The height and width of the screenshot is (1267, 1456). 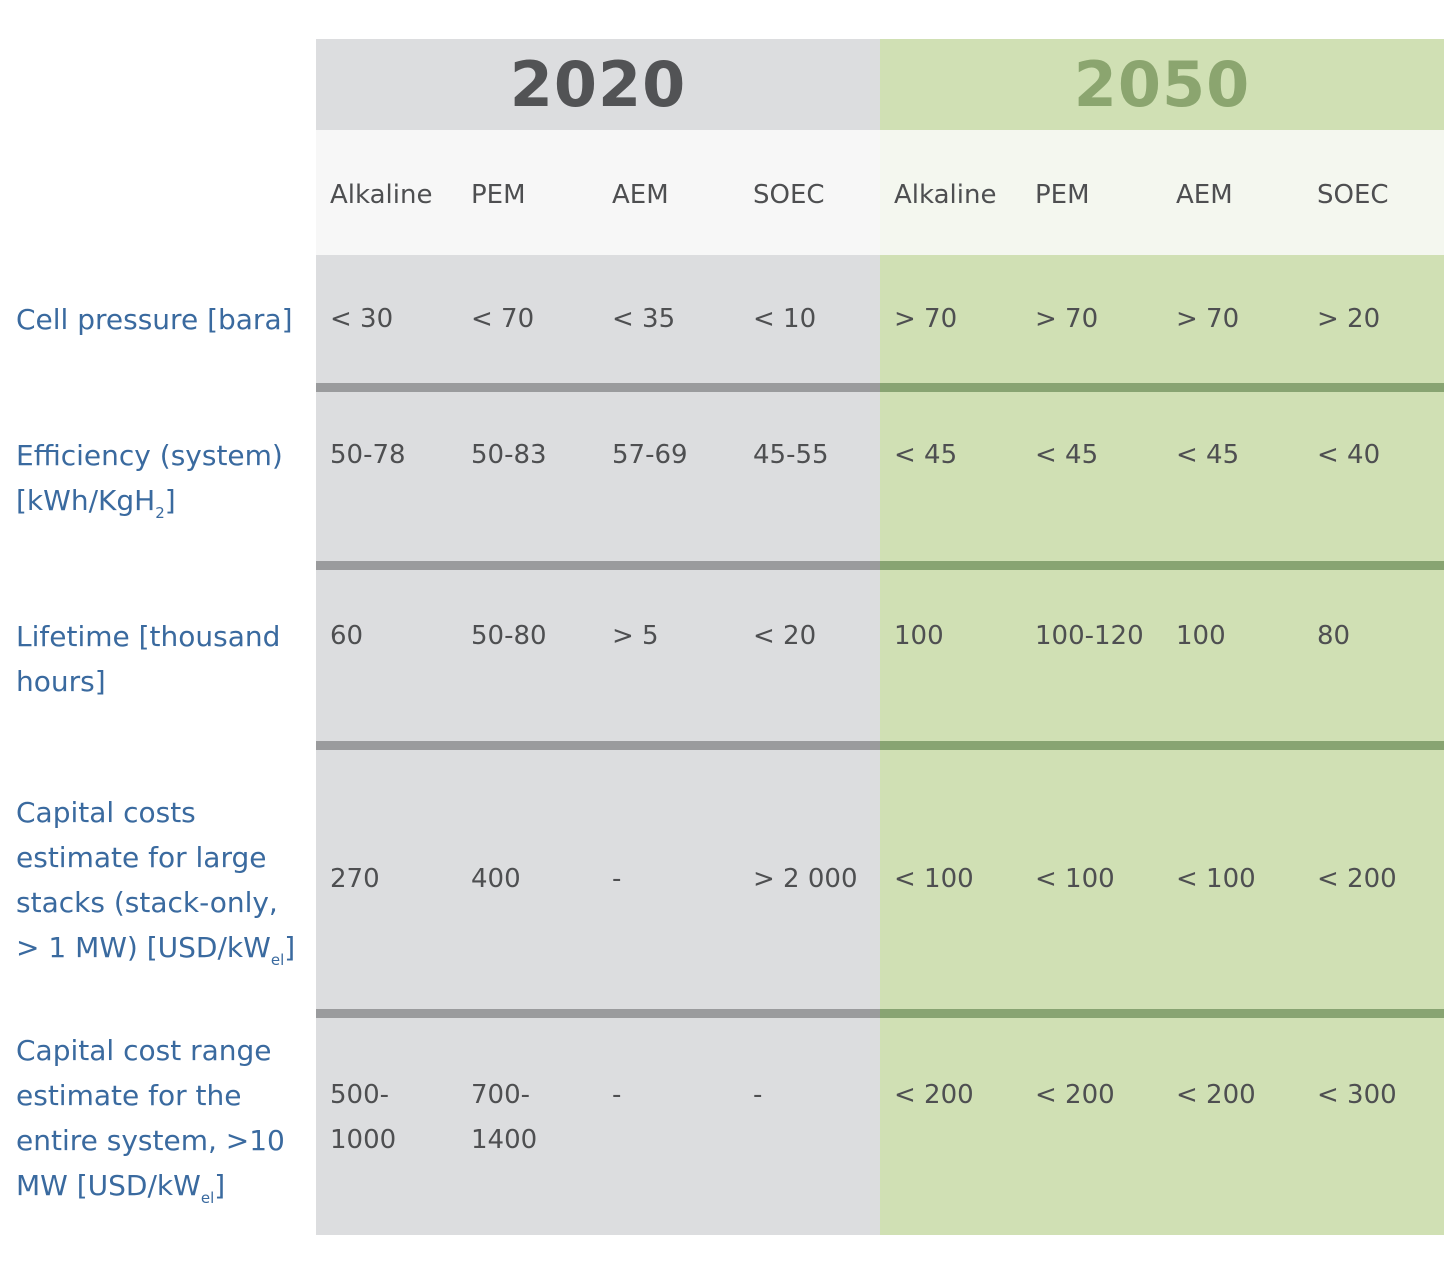 What do you see at coordinates (1373, 319) in the screenshot?
I see `table-cell: > 20` at bounding box center [1373, 319].